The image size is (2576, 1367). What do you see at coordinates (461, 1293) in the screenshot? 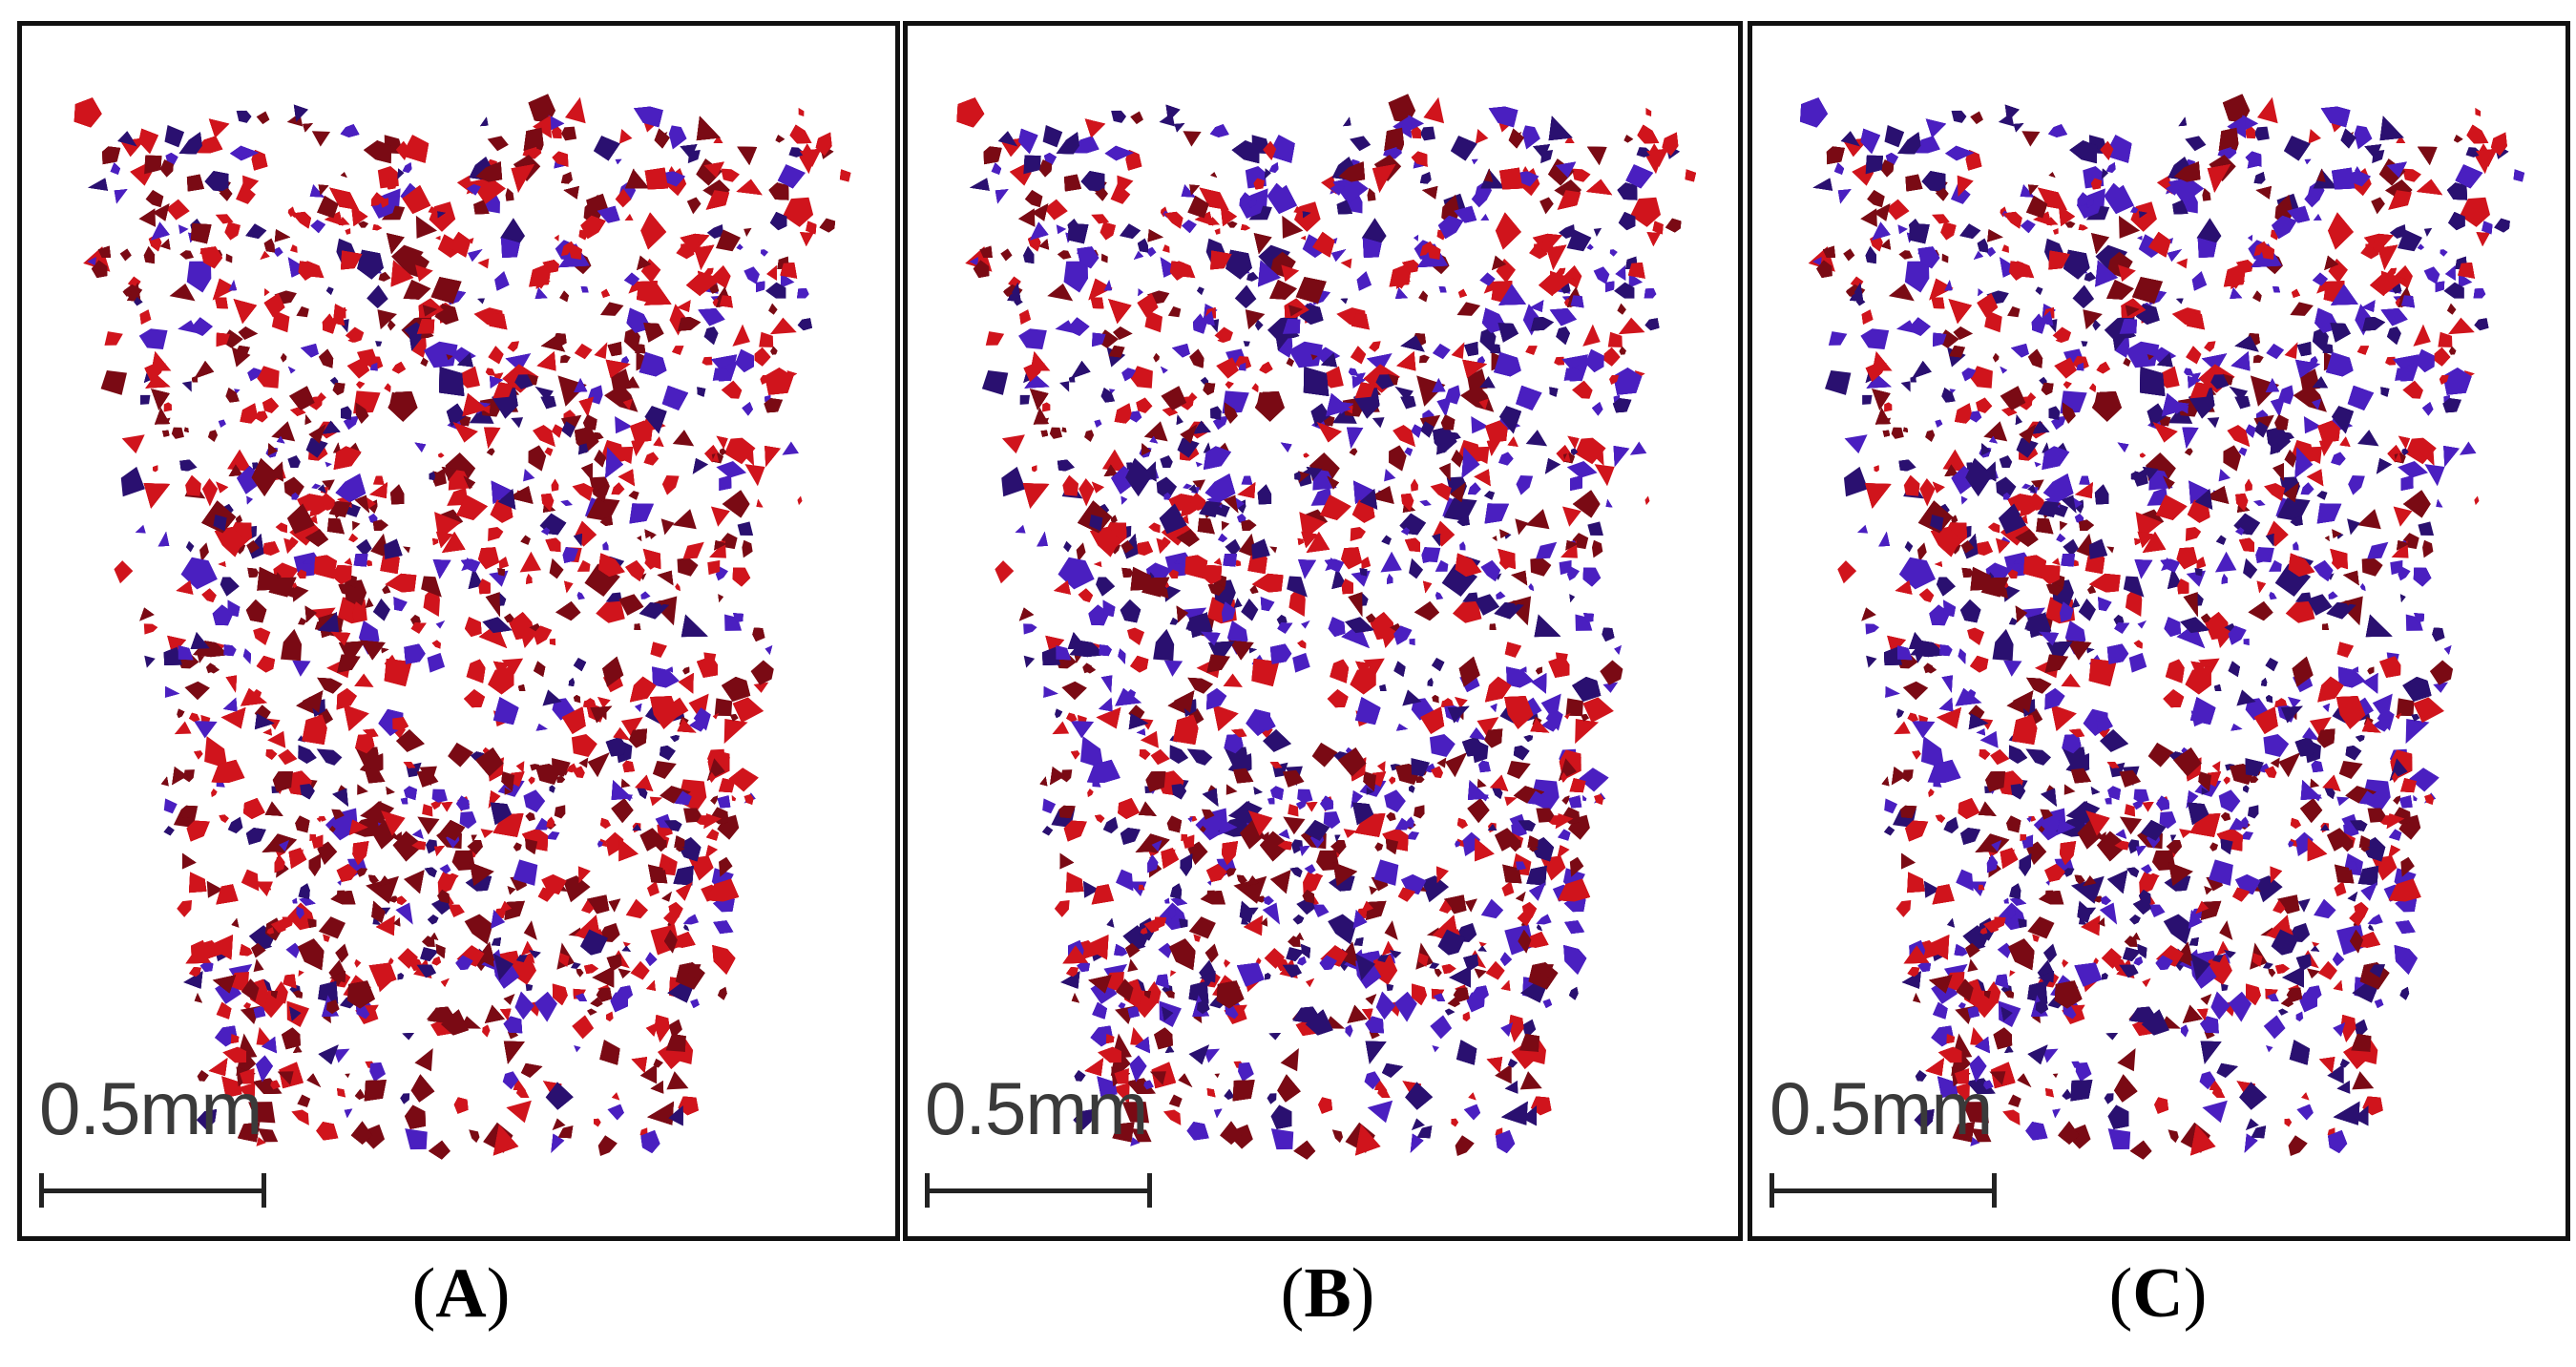
I see `caption-a: (A)` at bounding box center [461, 1293].